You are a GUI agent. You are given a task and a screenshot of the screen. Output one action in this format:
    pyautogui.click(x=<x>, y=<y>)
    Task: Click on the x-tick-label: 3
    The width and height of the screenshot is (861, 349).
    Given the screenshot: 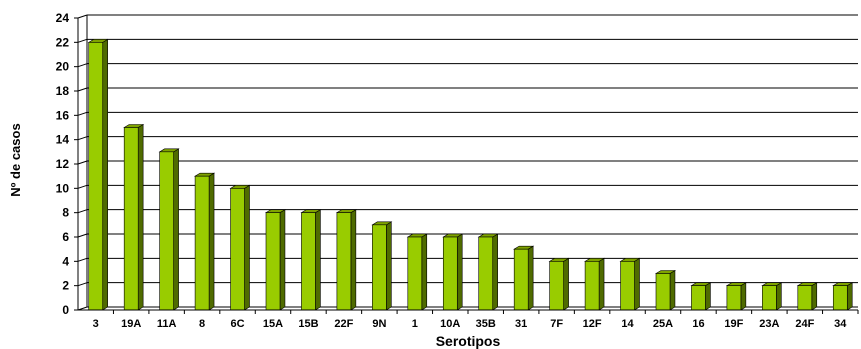 What is the action you would take?
    pyautogui.click(x=96, y=324)
    